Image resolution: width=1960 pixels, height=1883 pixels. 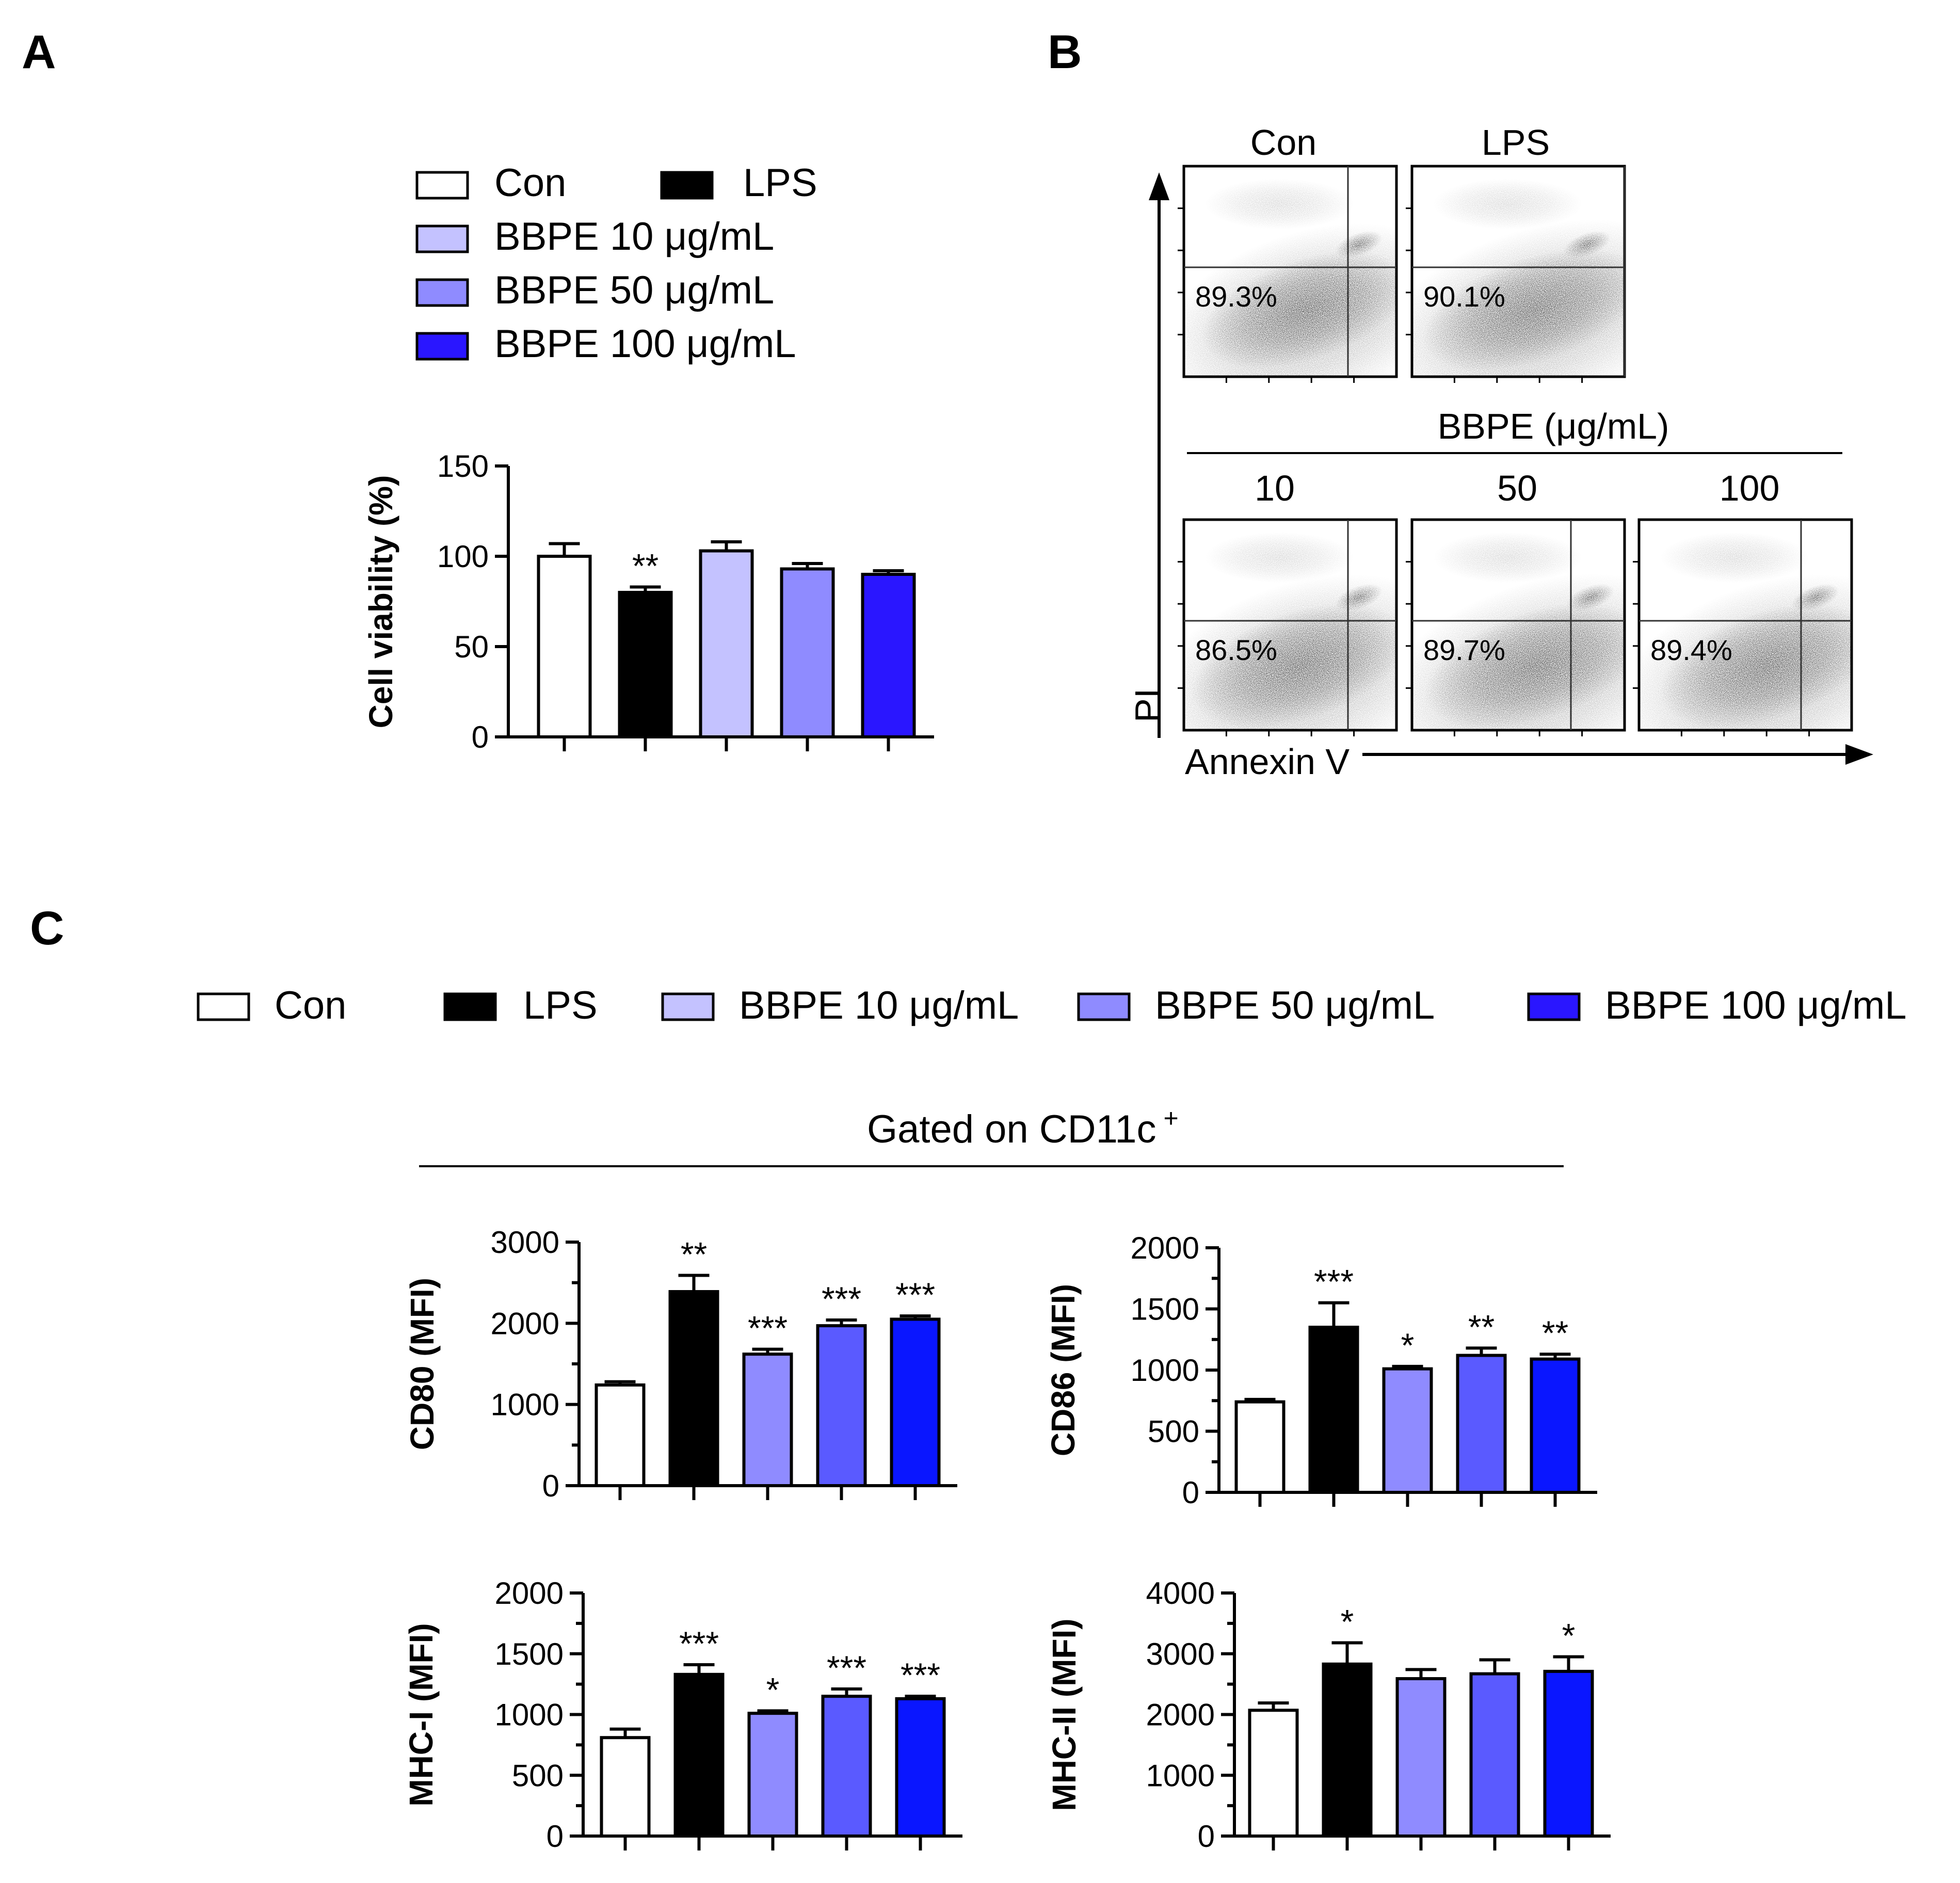 I want to click on legend-swatch-lps, so click(x=687, y=185).